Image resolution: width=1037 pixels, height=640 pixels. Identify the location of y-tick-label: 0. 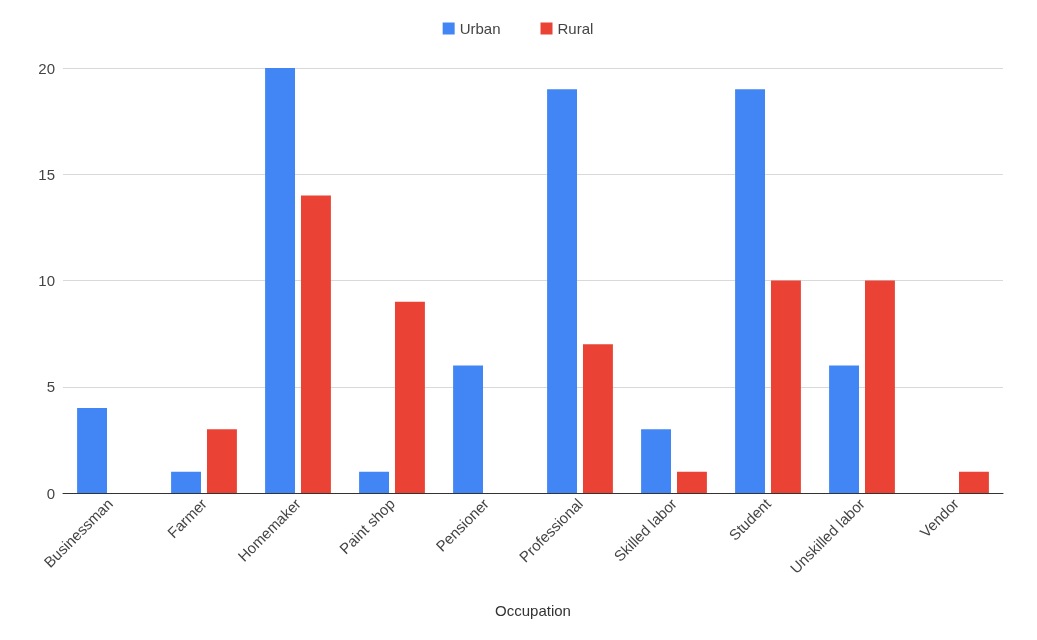
(50, 493).